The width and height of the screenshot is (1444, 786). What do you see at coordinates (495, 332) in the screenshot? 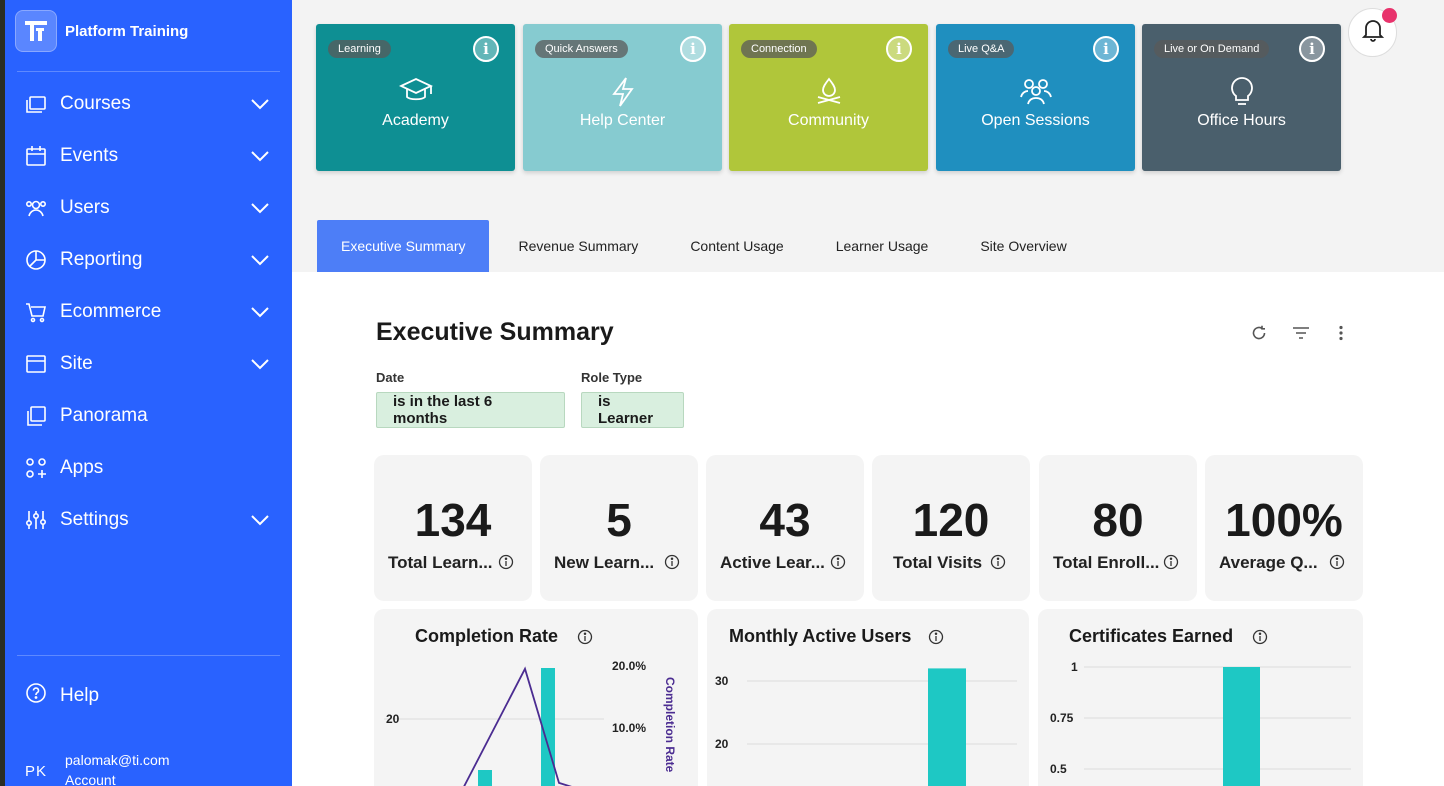
I see `page-title: Executive Summary` at bounding box center [495, 332].